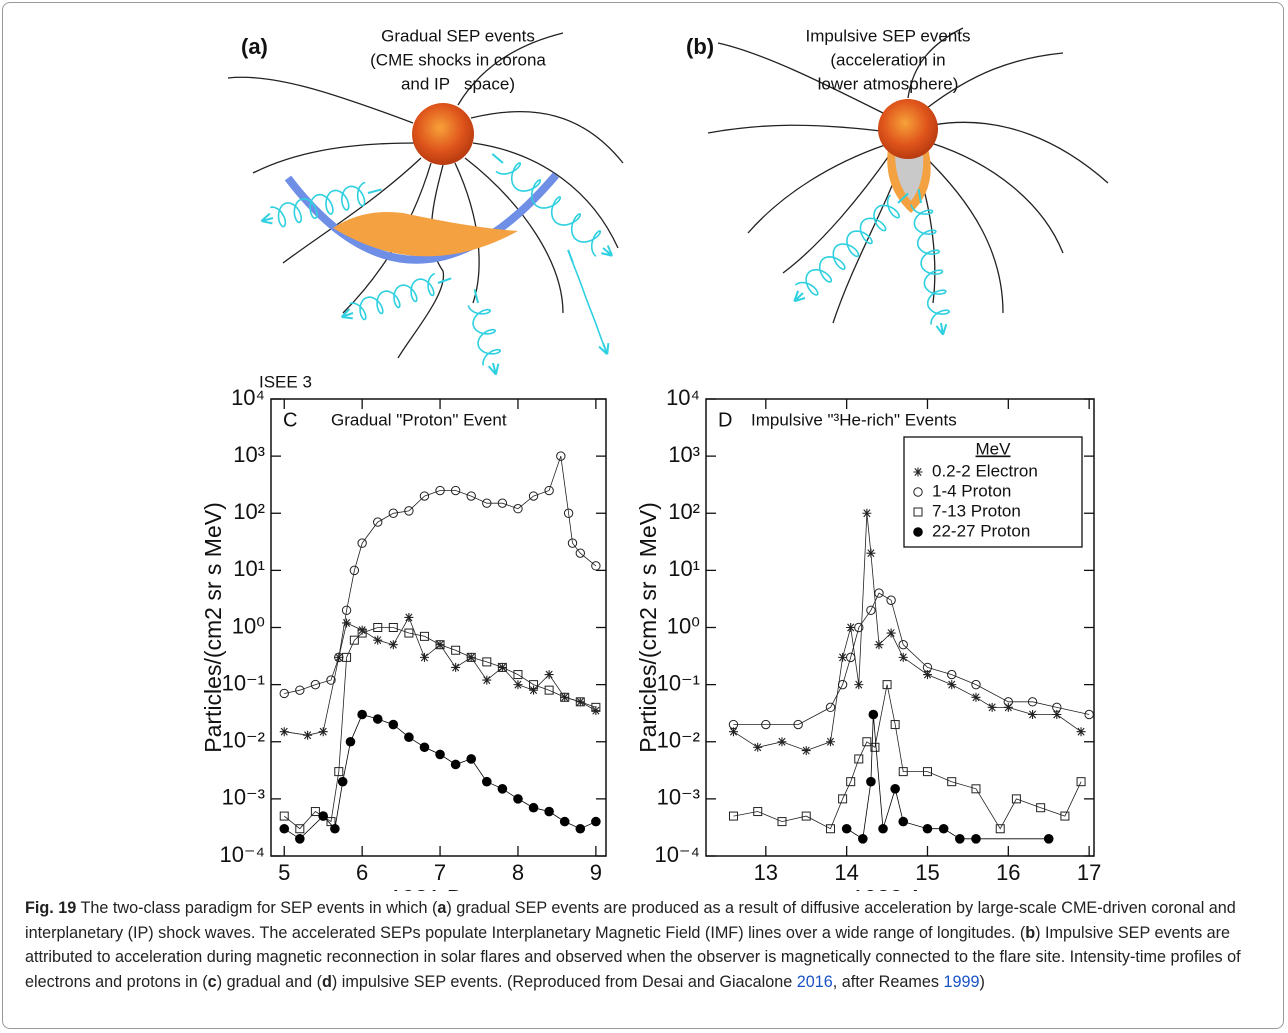  I want to click on x-tick-label: 16, so click(1008, 872).